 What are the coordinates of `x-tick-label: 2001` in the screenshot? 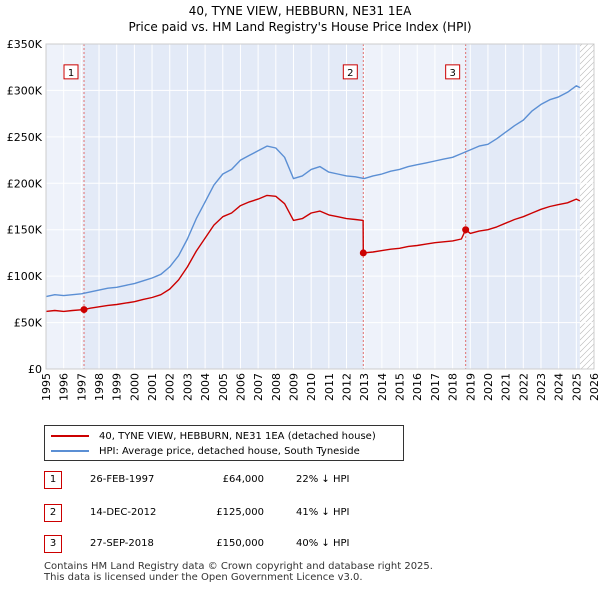 It's located at (152, 387).